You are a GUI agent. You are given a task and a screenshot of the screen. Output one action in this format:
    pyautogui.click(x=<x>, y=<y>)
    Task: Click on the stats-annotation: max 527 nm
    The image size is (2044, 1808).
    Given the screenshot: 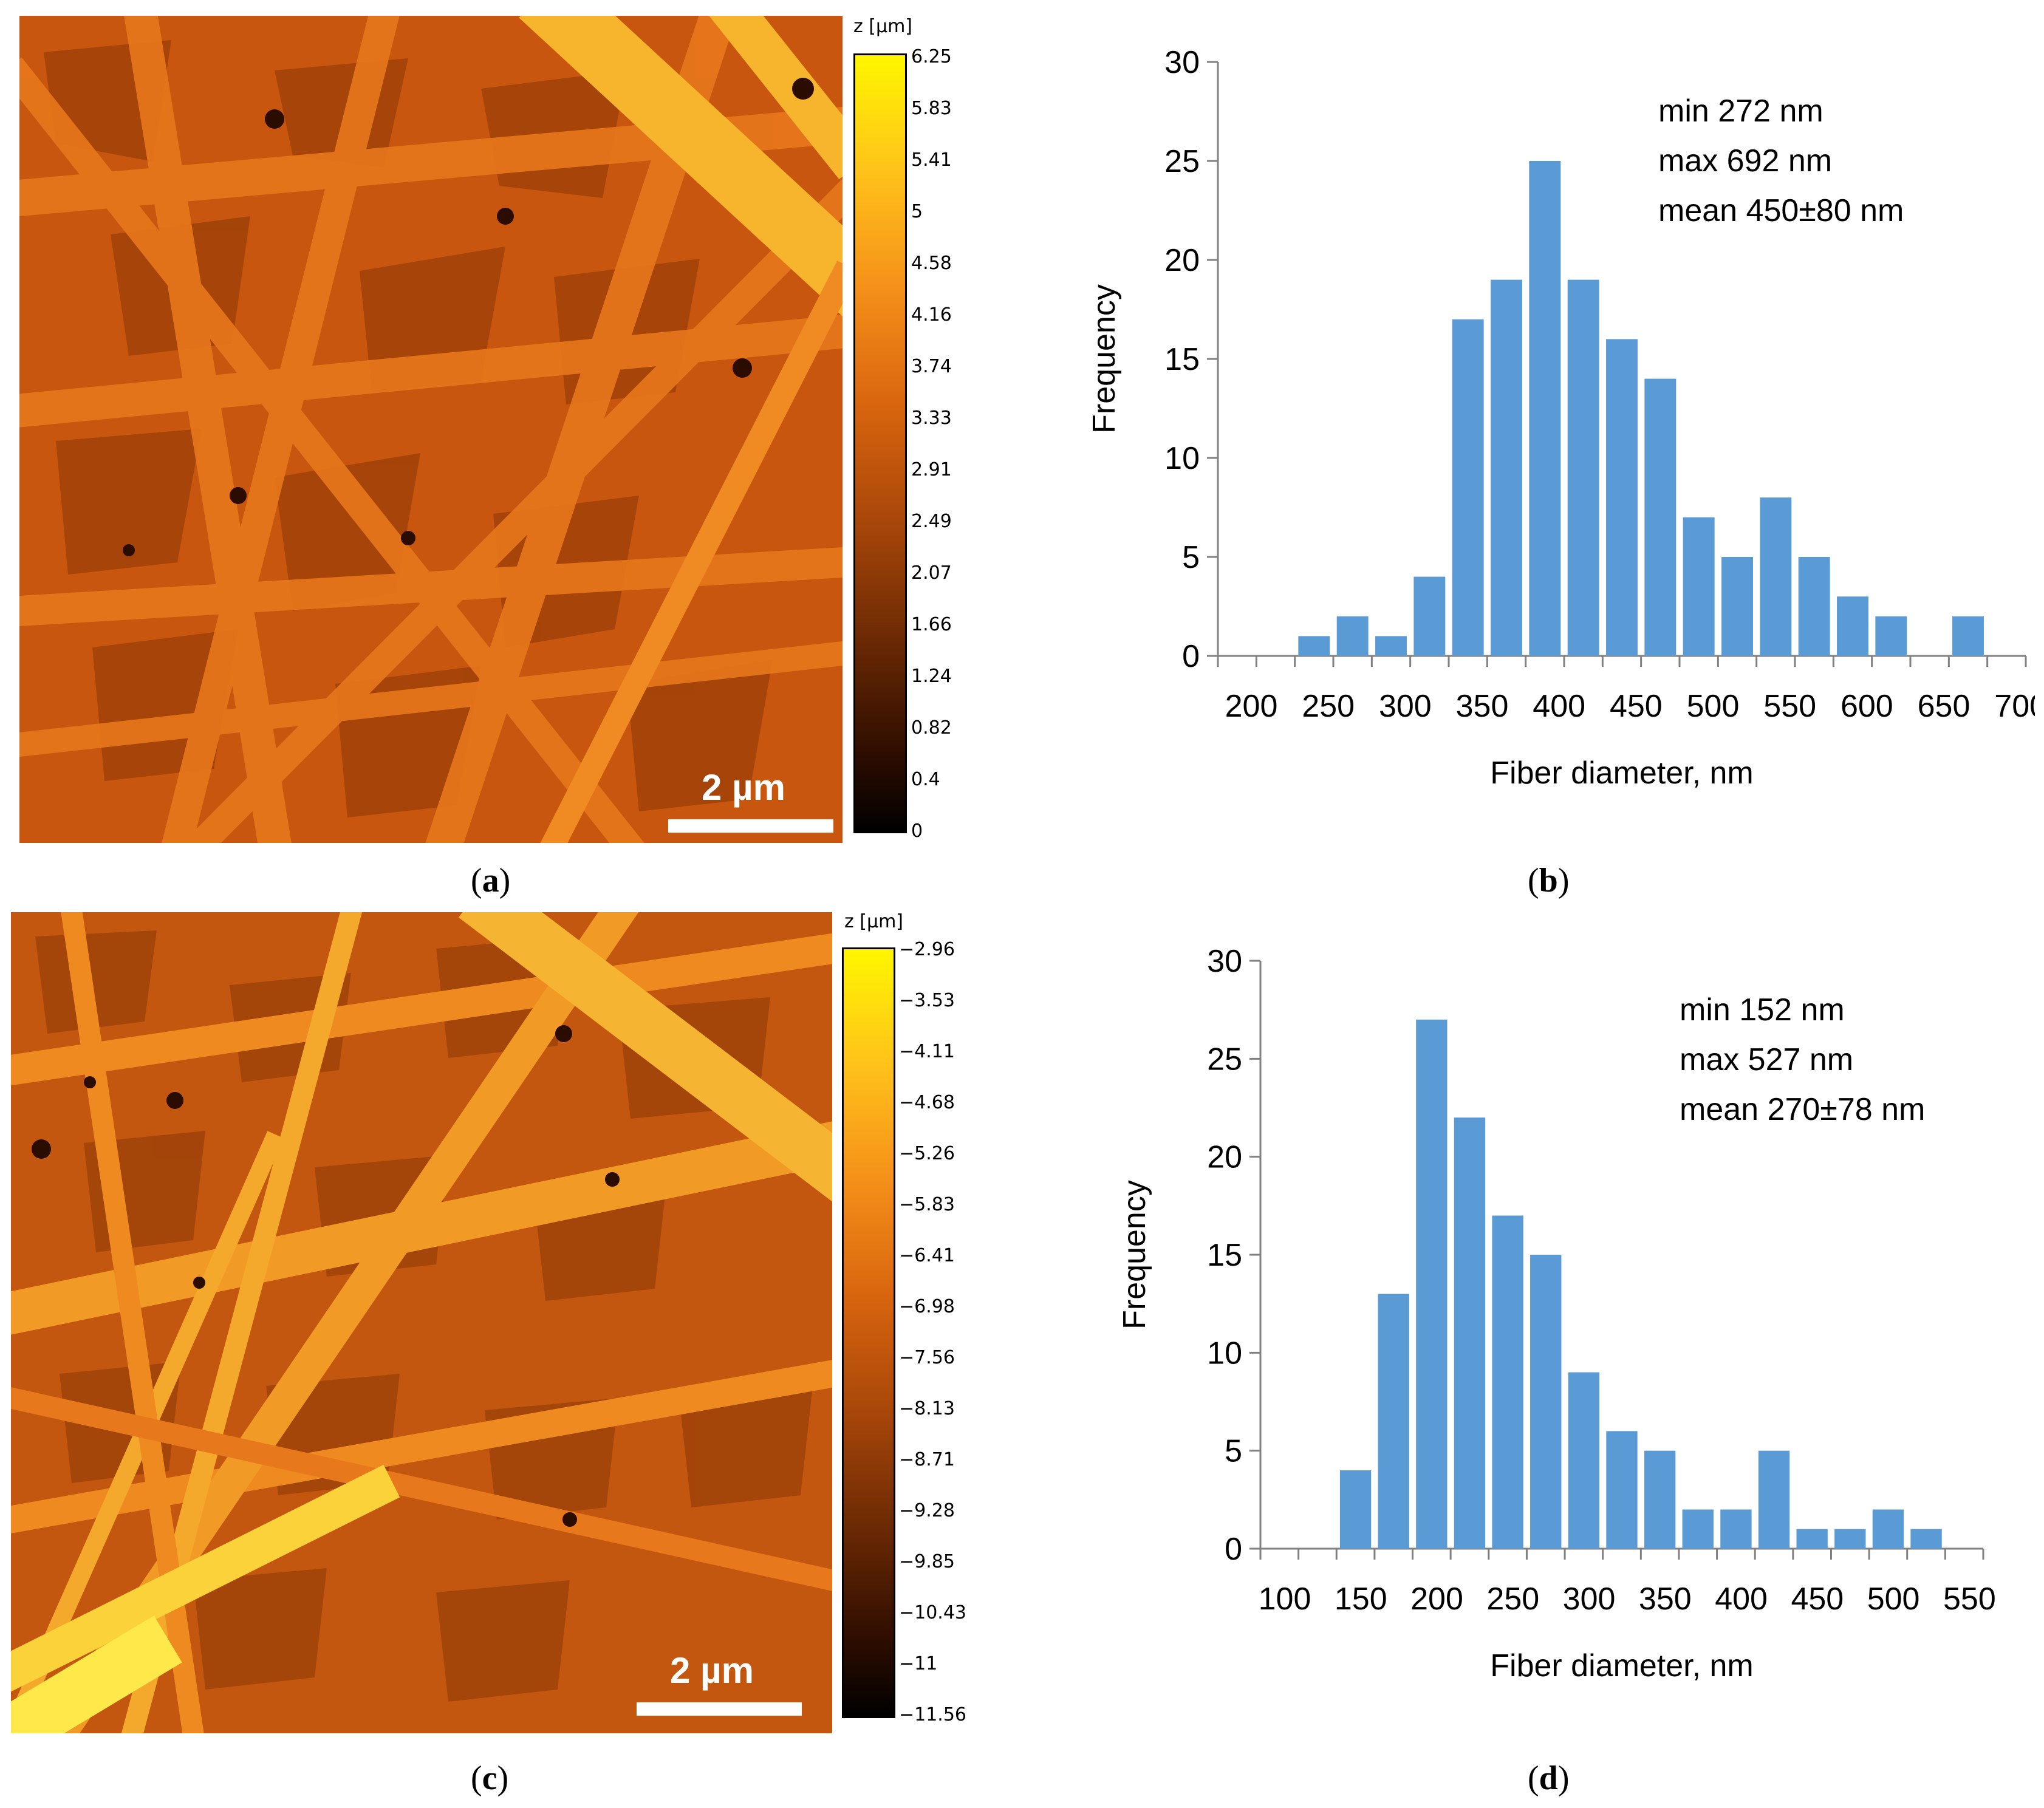 What is the action you would take?
    pyautogui.click(x=1766, y=1059)
    